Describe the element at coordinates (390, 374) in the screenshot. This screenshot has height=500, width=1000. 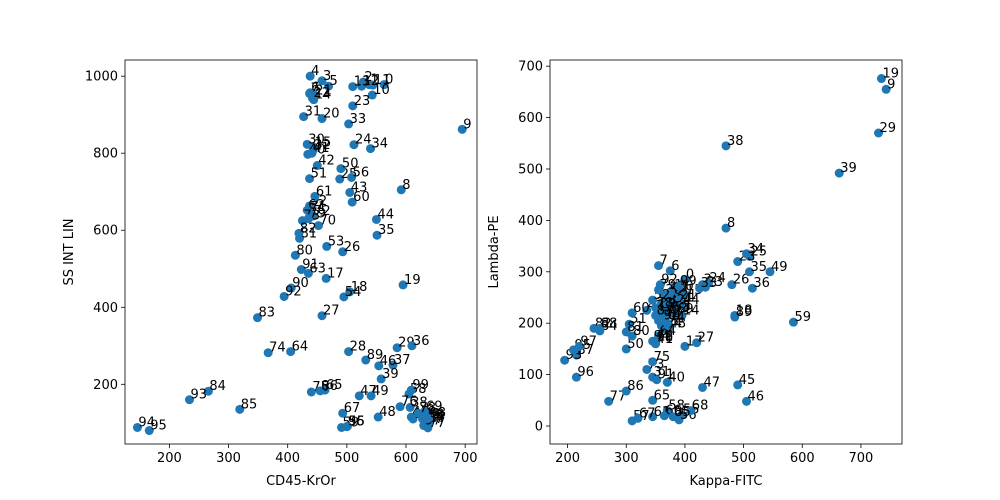
I see `point-label: 39` at that location.